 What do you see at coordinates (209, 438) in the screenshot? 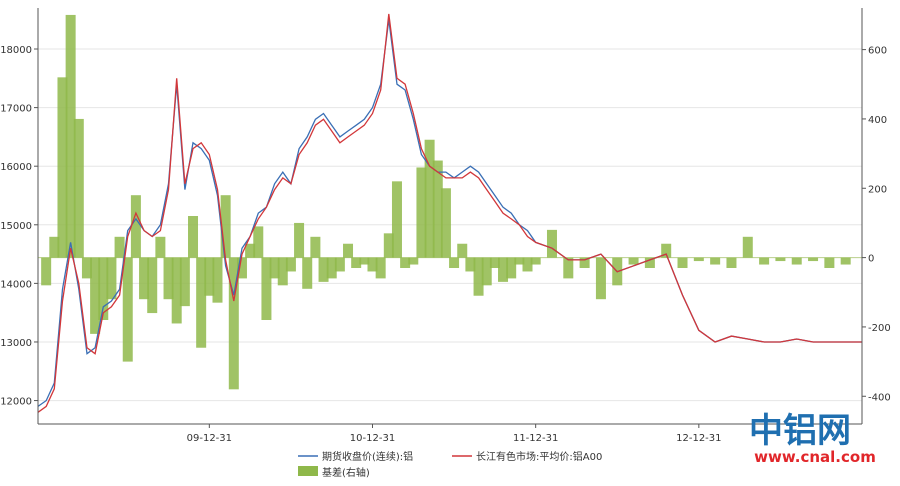
I see `x-tick-label: 09-12-31` at bounding box center [209, 438].